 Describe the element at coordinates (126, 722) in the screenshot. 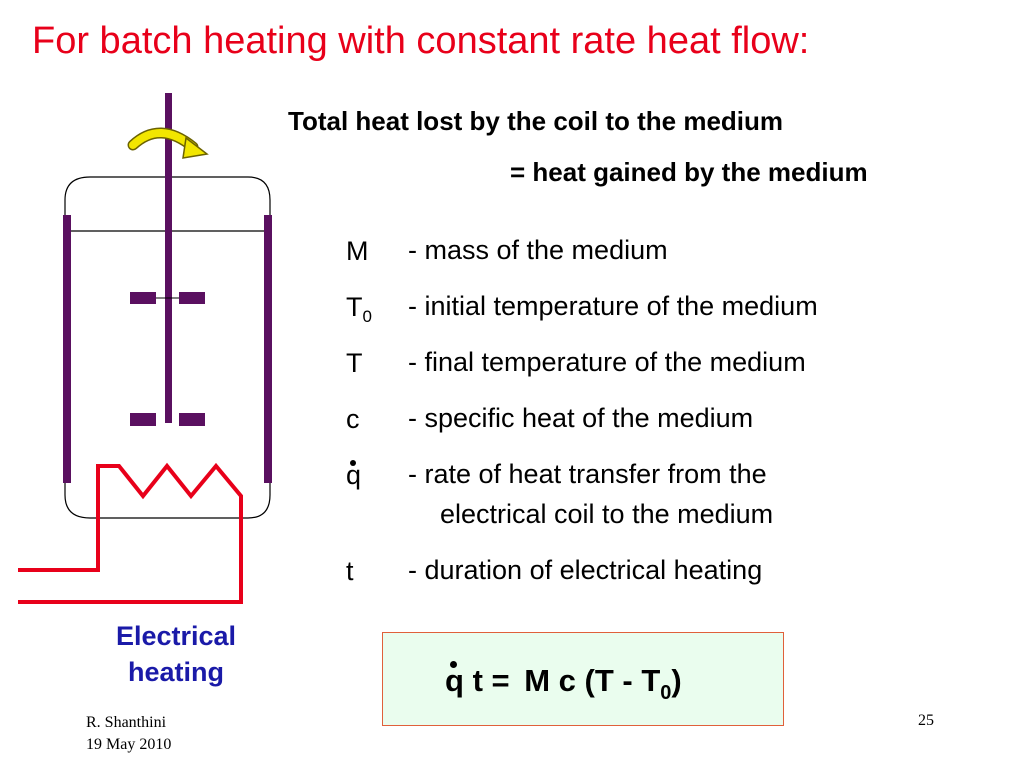

I see `footer-author: R. Shanthini` at that location.